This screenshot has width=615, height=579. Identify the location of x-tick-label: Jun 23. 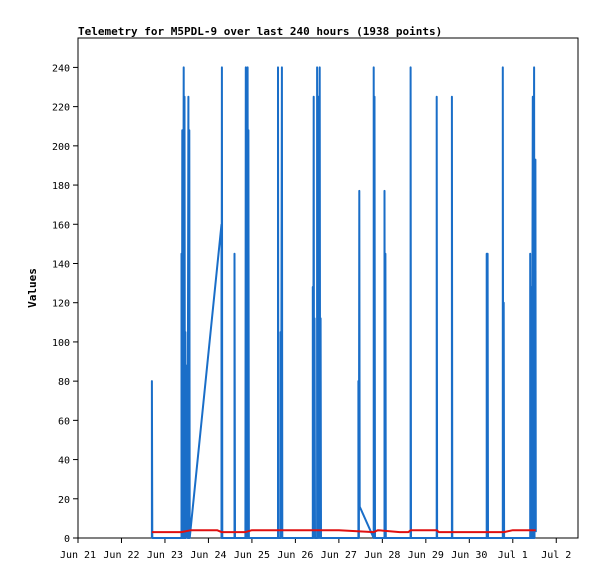
(165, 555).